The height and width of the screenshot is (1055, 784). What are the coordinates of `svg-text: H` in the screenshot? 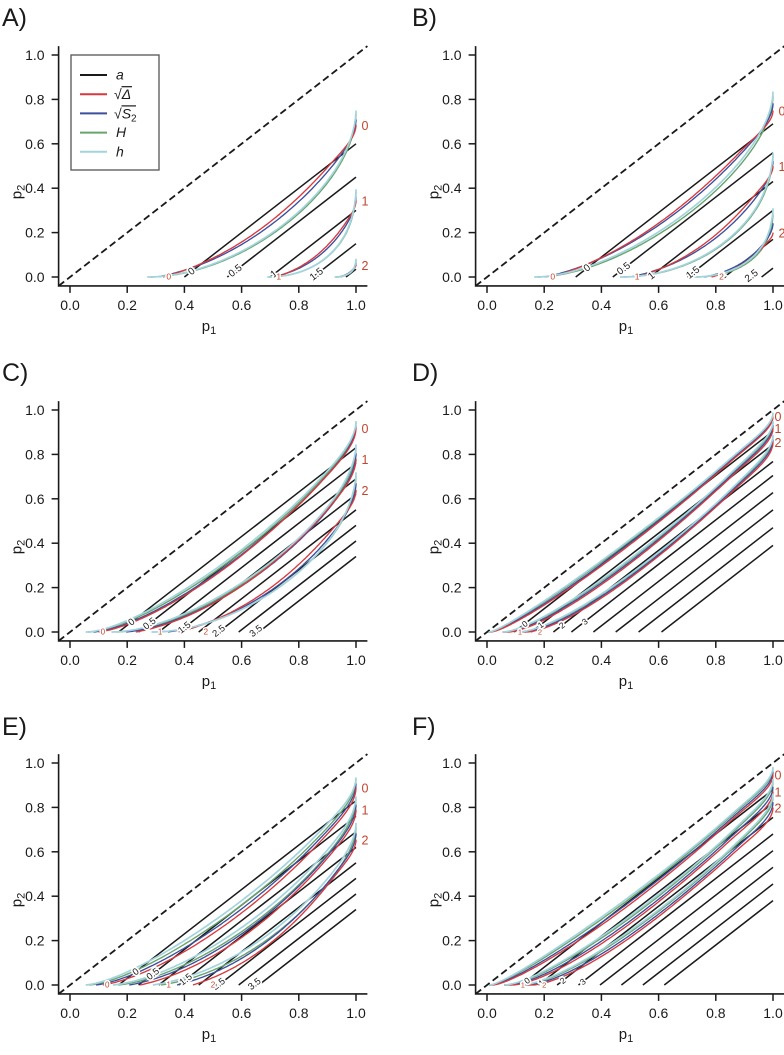 It's located at (121, 132).